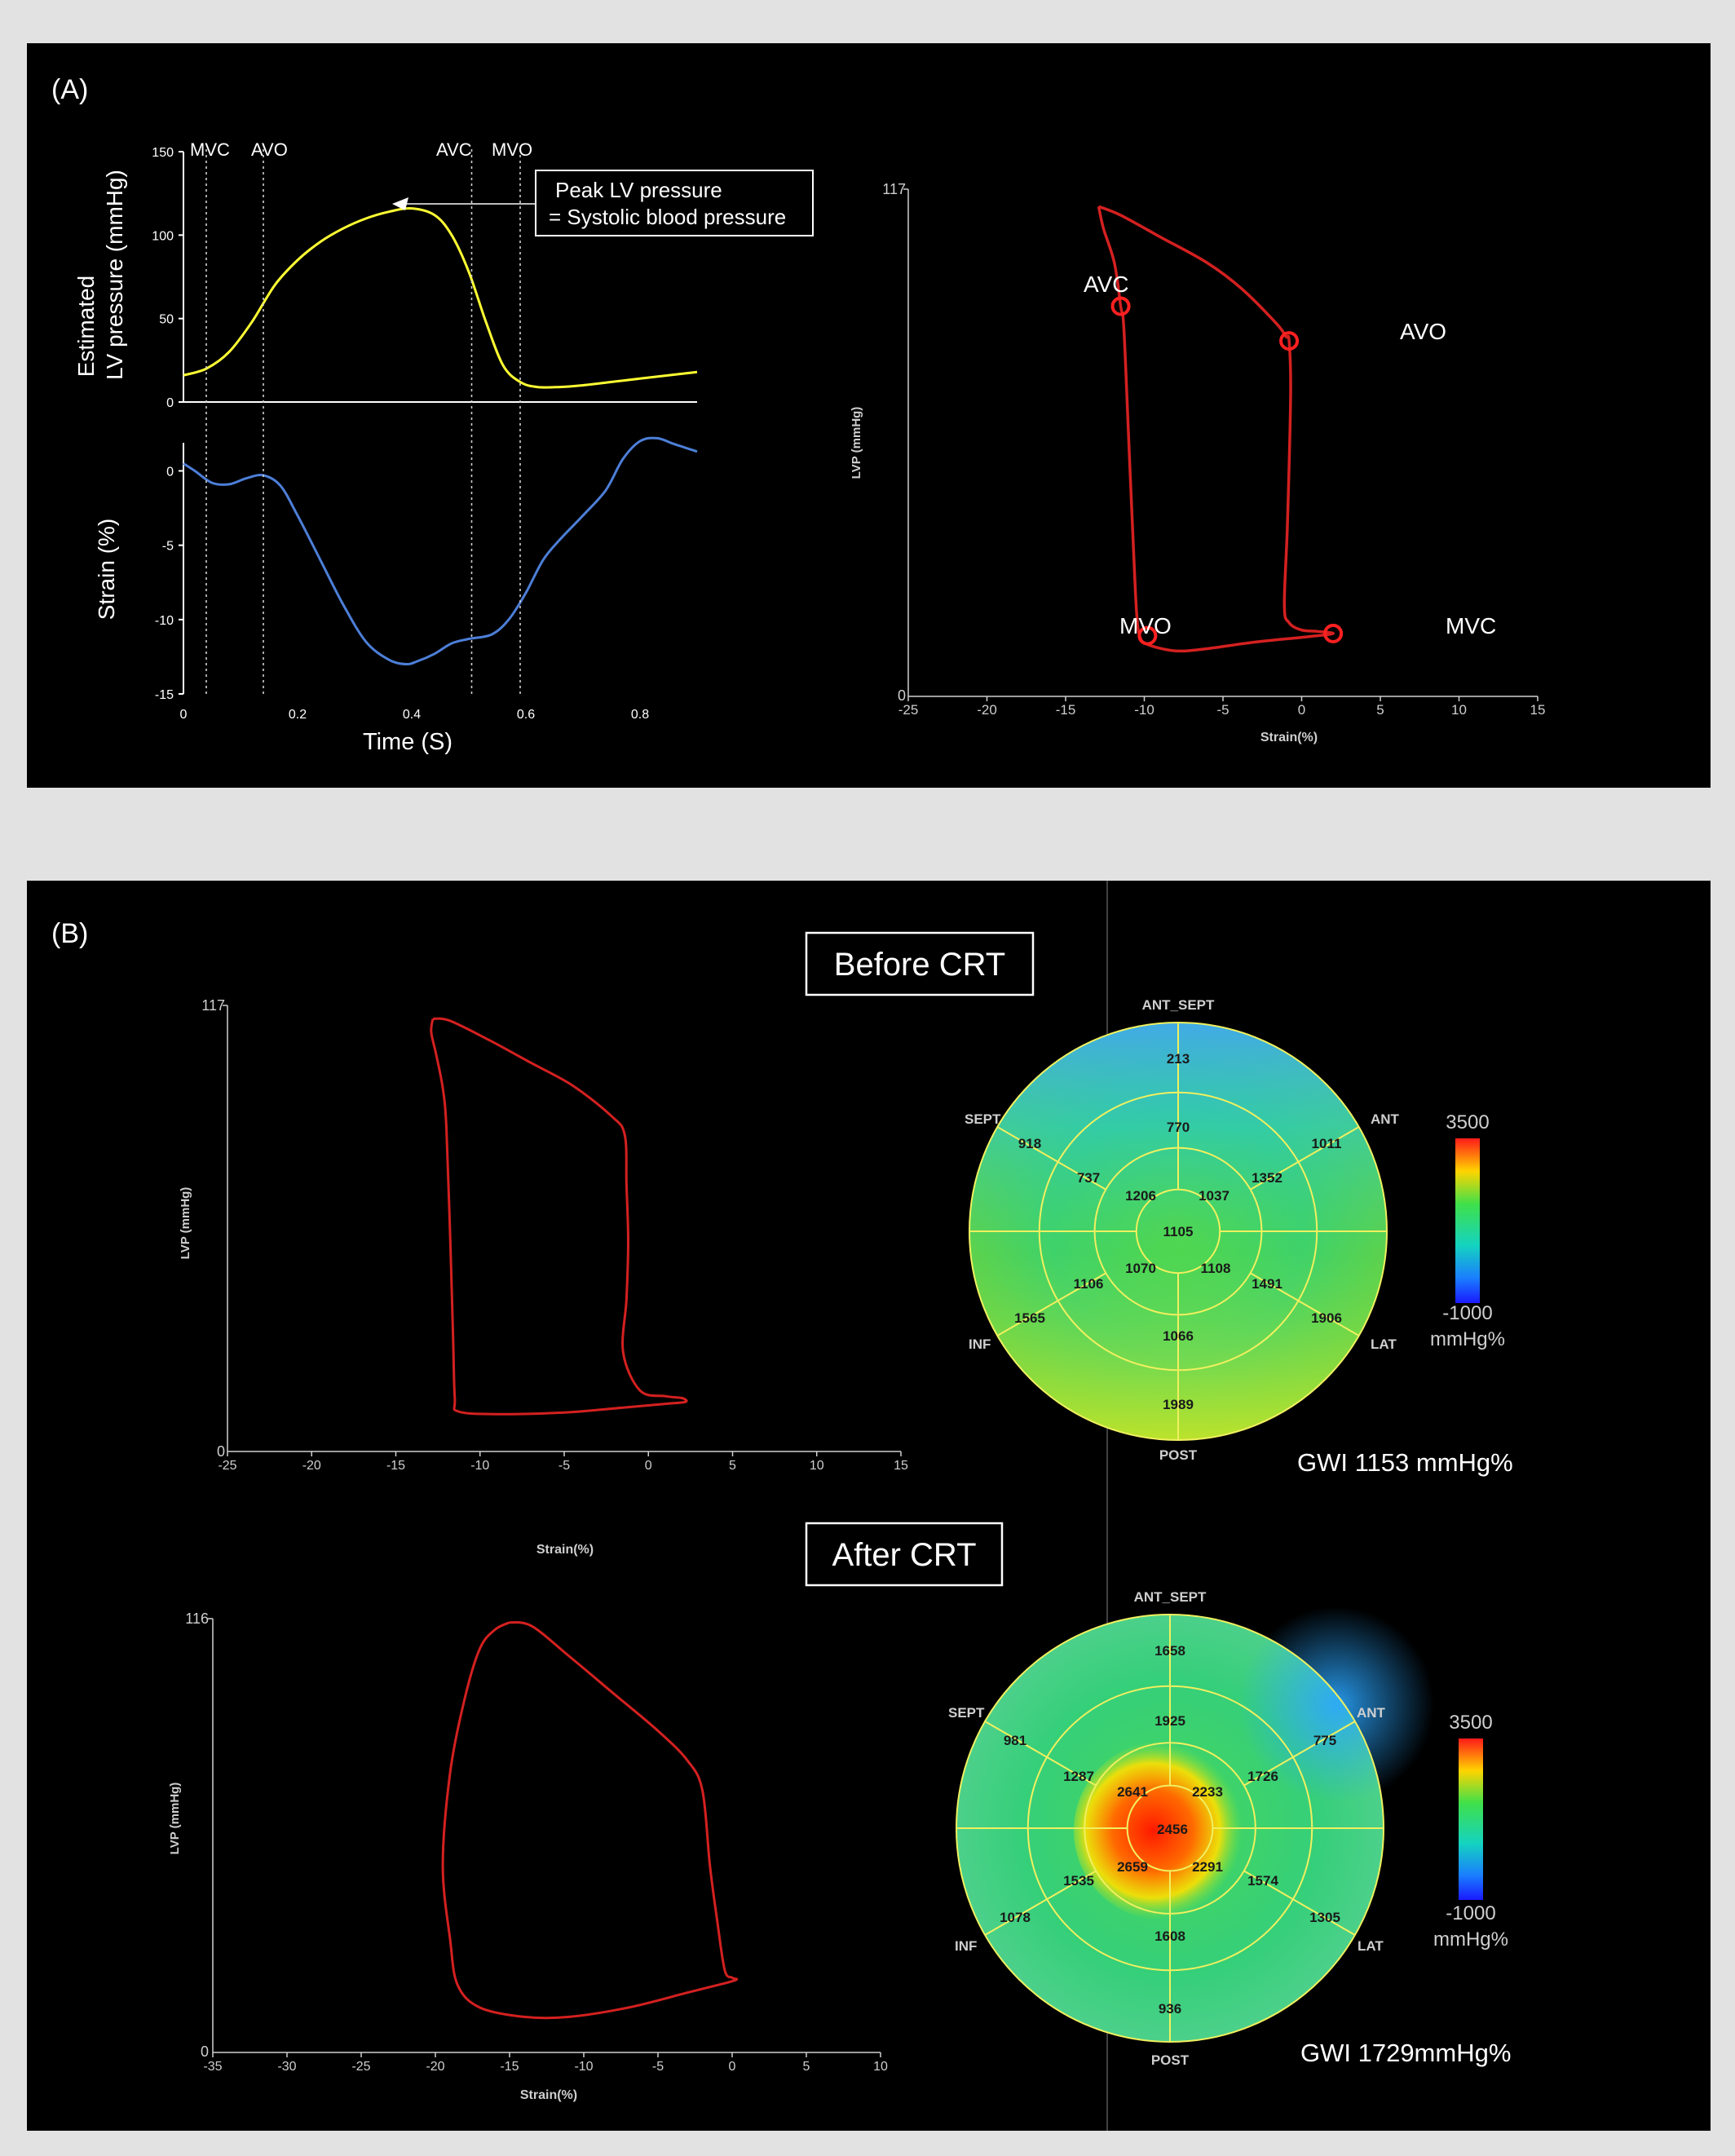  What do you see at coordinates (1132, 1792) in the screenshot?
I see `after-seg-apical-1: 2641` at bounding box center [1132, 1792].